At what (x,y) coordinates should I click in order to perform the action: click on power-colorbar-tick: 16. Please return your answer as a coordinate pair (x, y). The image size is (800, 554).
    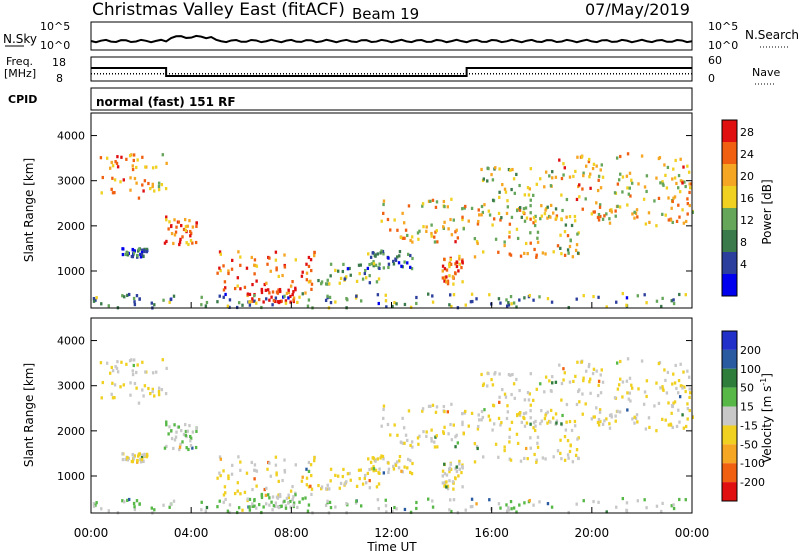
    Looking at the image, I should click on (747, 198).